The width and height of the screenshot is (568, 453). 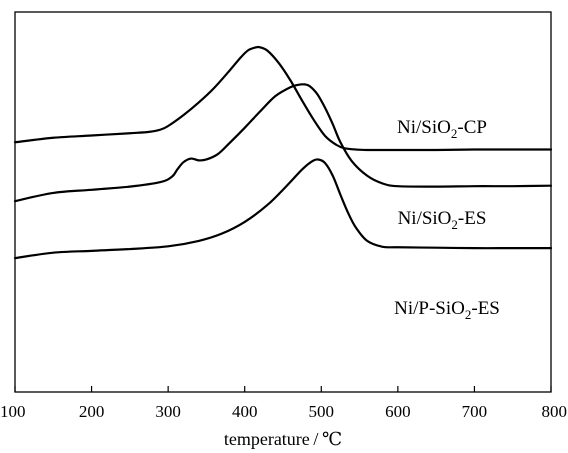 I want to click on x-tick-label: 700, so click(x=475, y=411).